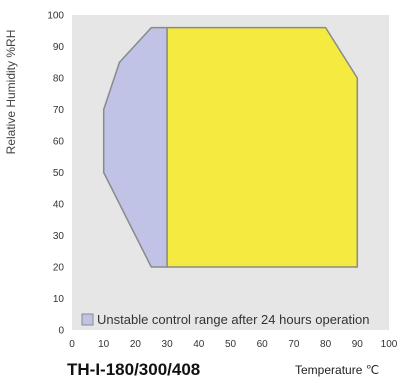  What do you see at coordinates (59, 236) in the screenshot?
I see `y-tick-label: 30` at bounding box center [59, 236].